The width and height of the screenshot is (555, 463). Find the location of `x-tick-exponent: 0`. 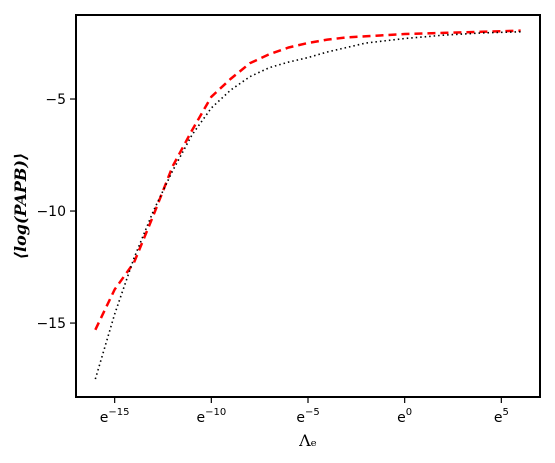

x-tick-exponent: 0 is located at coordinates (409, 412).